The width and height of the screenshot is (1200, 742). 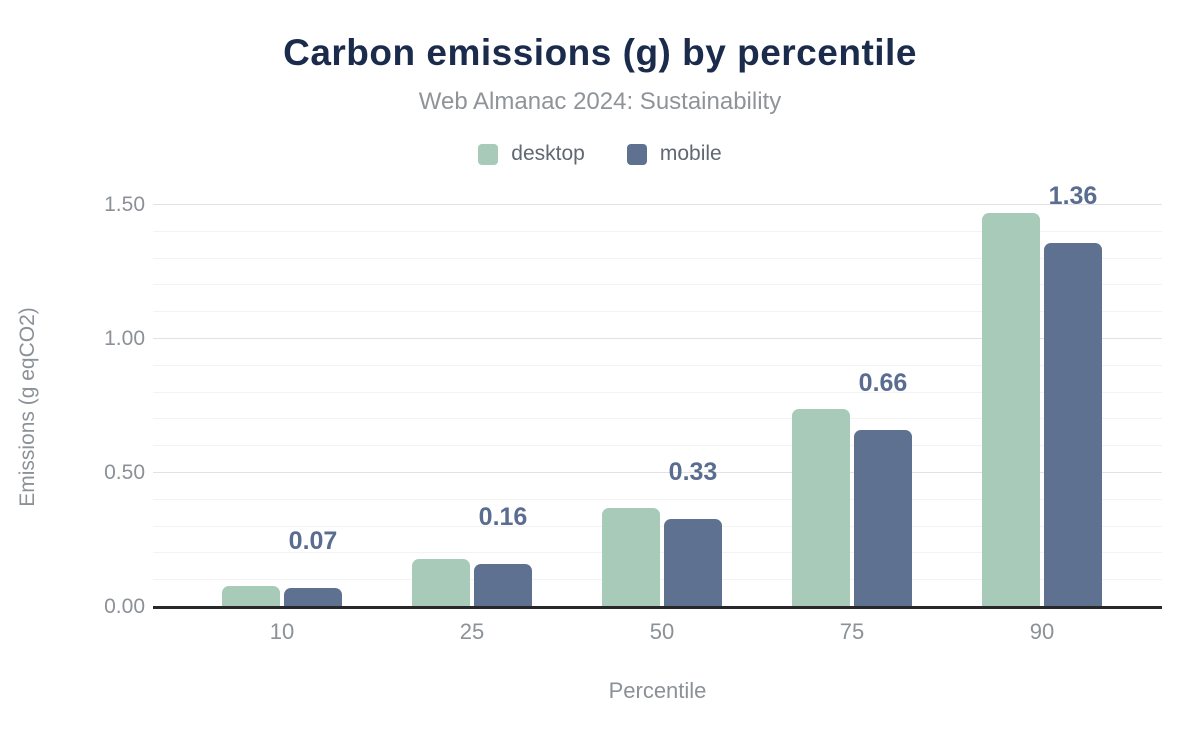 I want to click on x-tick-label-p25: 25, so click(x=472, y=631).